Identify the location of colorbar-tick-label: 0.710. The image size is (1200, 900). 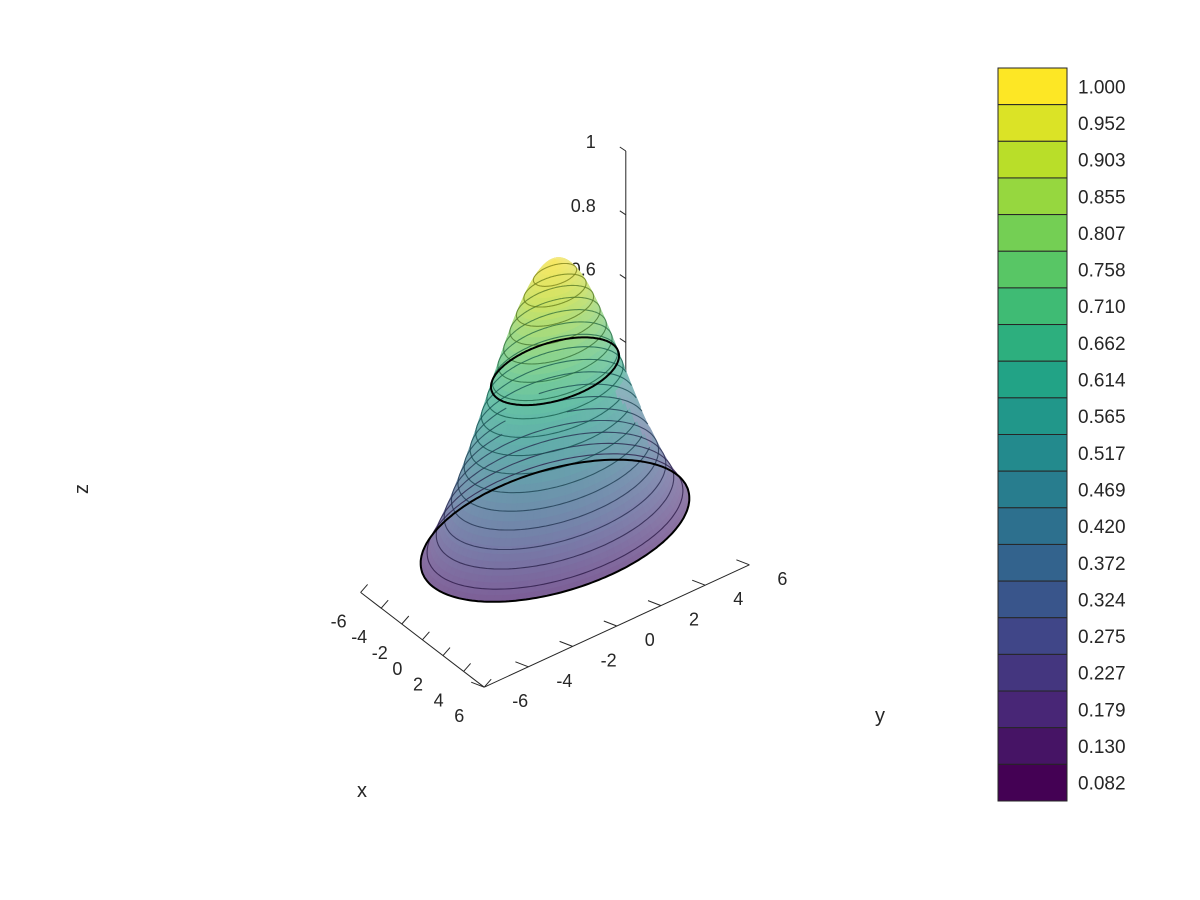
(1102, 307).